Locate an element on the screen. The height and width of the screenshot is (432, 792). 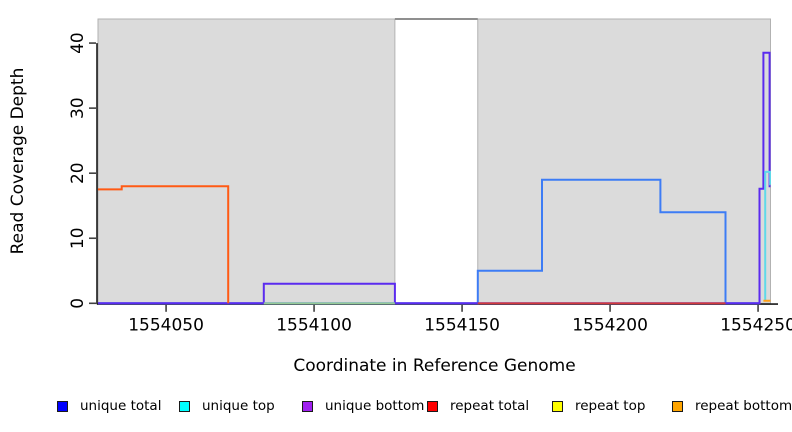
legend-item-unique-top: unique top is located at coordinates (227, 406).